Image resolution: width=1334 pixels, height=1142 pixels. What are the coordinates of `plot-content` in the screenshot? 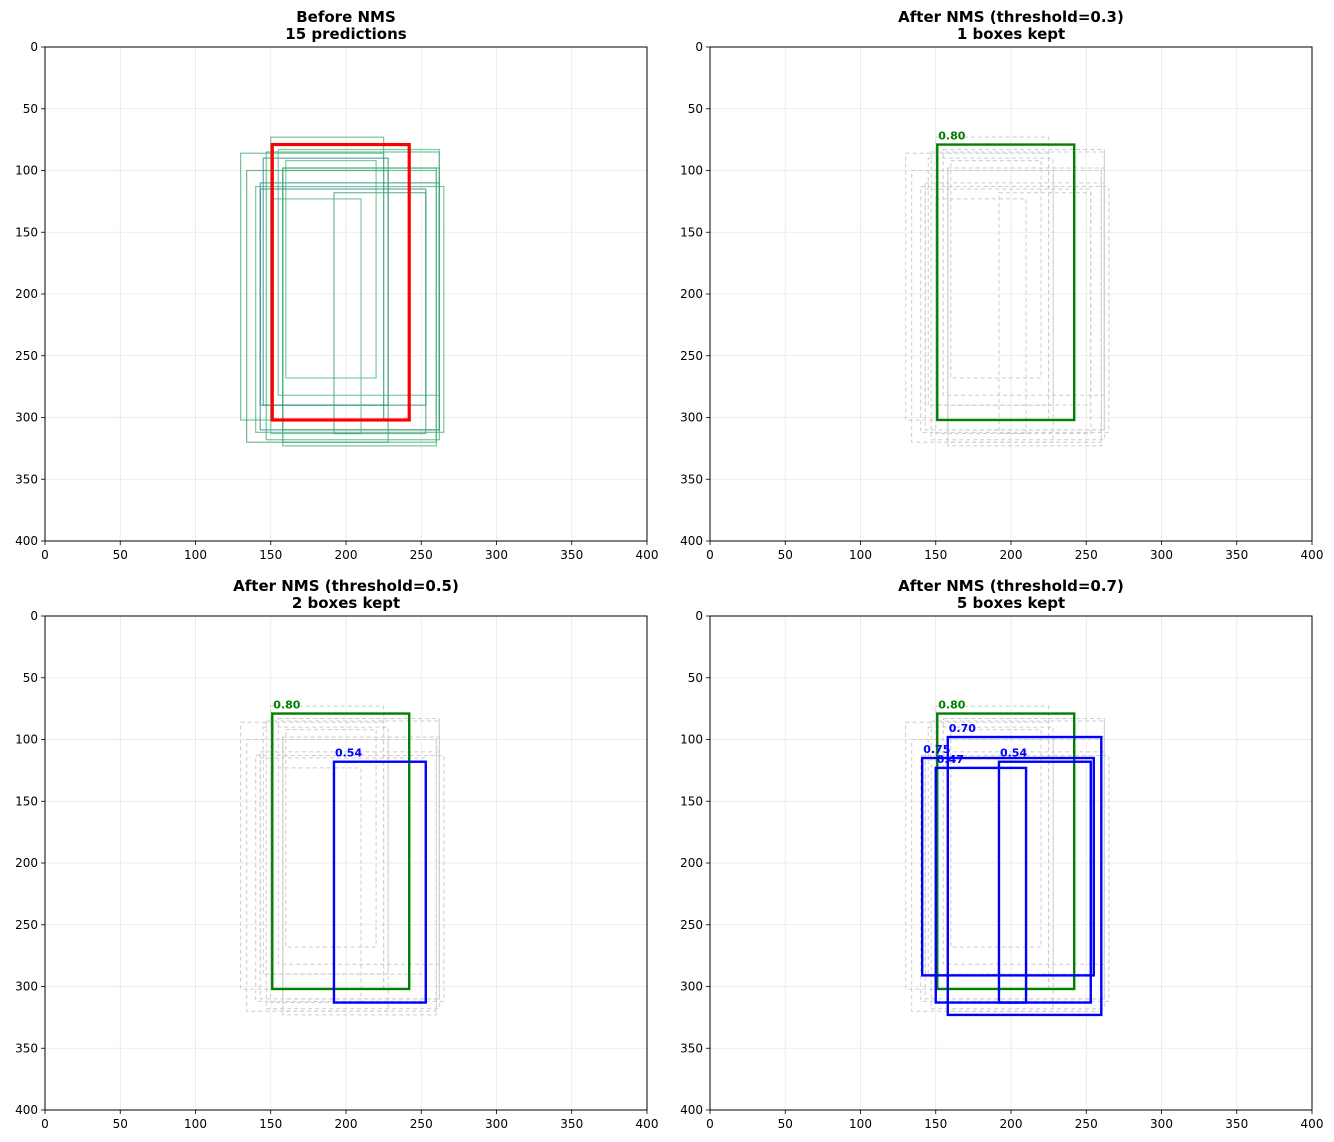 It's located at (342, 291).